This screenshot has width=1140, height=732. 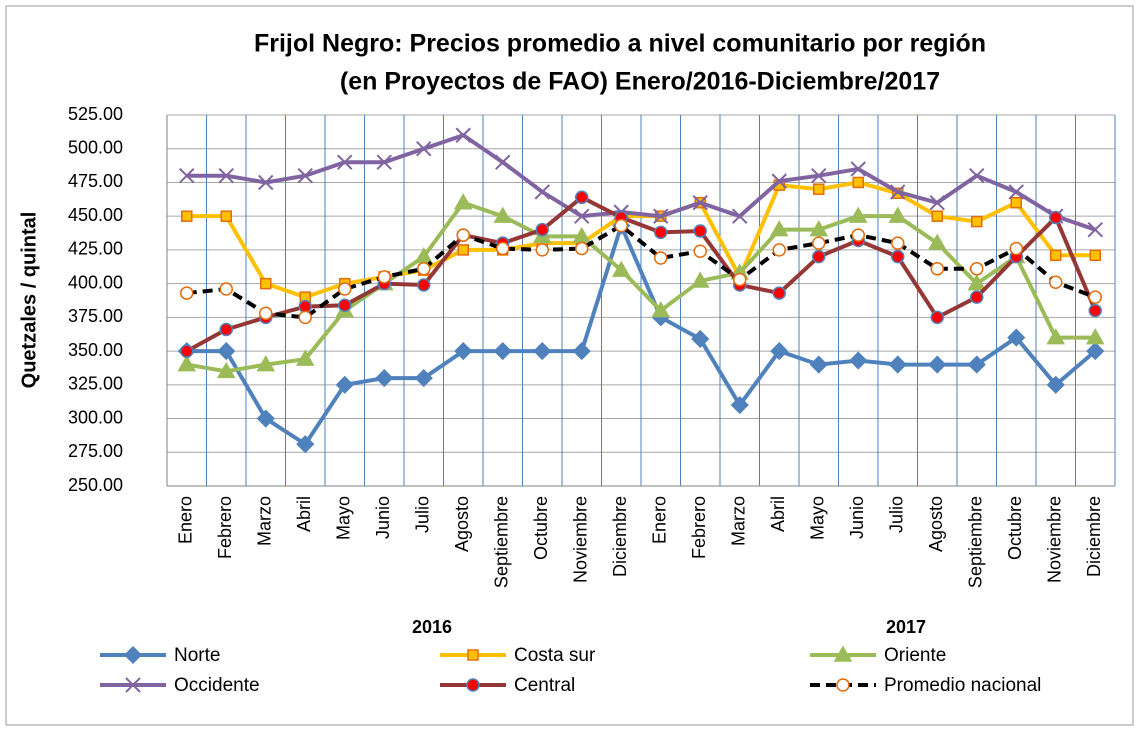 What do you see at coordinates (897, 514) in the screenshot?
I see `x-tick-label: Julio` at bounding box center [897, 514].